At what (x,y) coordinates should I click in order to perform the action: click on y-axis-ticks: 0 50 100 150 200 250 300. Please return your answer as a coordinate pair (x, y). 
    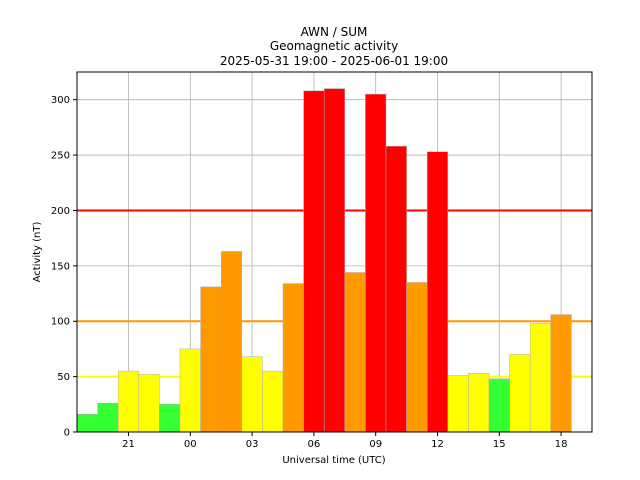
    Looking at the image, I should click on (64, 267).